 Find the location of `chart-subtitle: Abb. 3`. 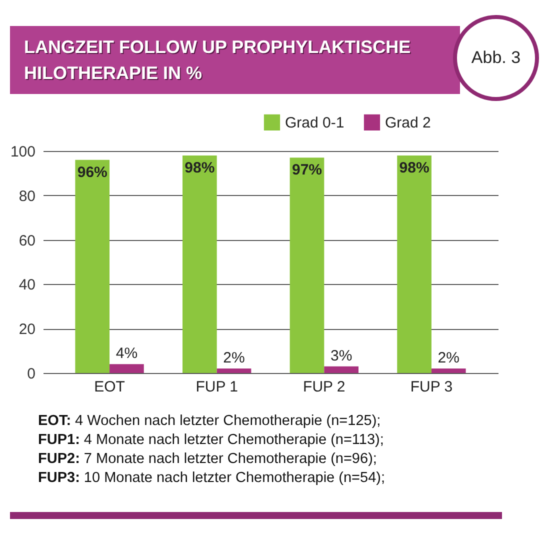

chart-subtitle: Abb. 3 is located at coordinates (496, 58).